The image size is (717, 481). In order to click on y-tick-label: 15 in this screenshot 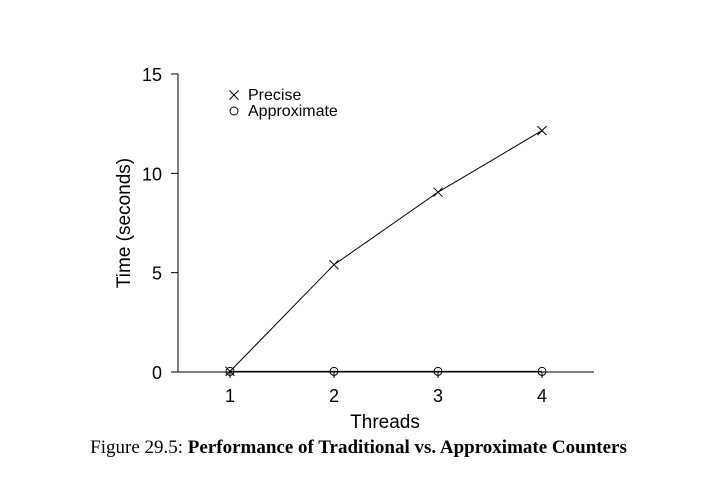, I will do `click(152, 75)`.